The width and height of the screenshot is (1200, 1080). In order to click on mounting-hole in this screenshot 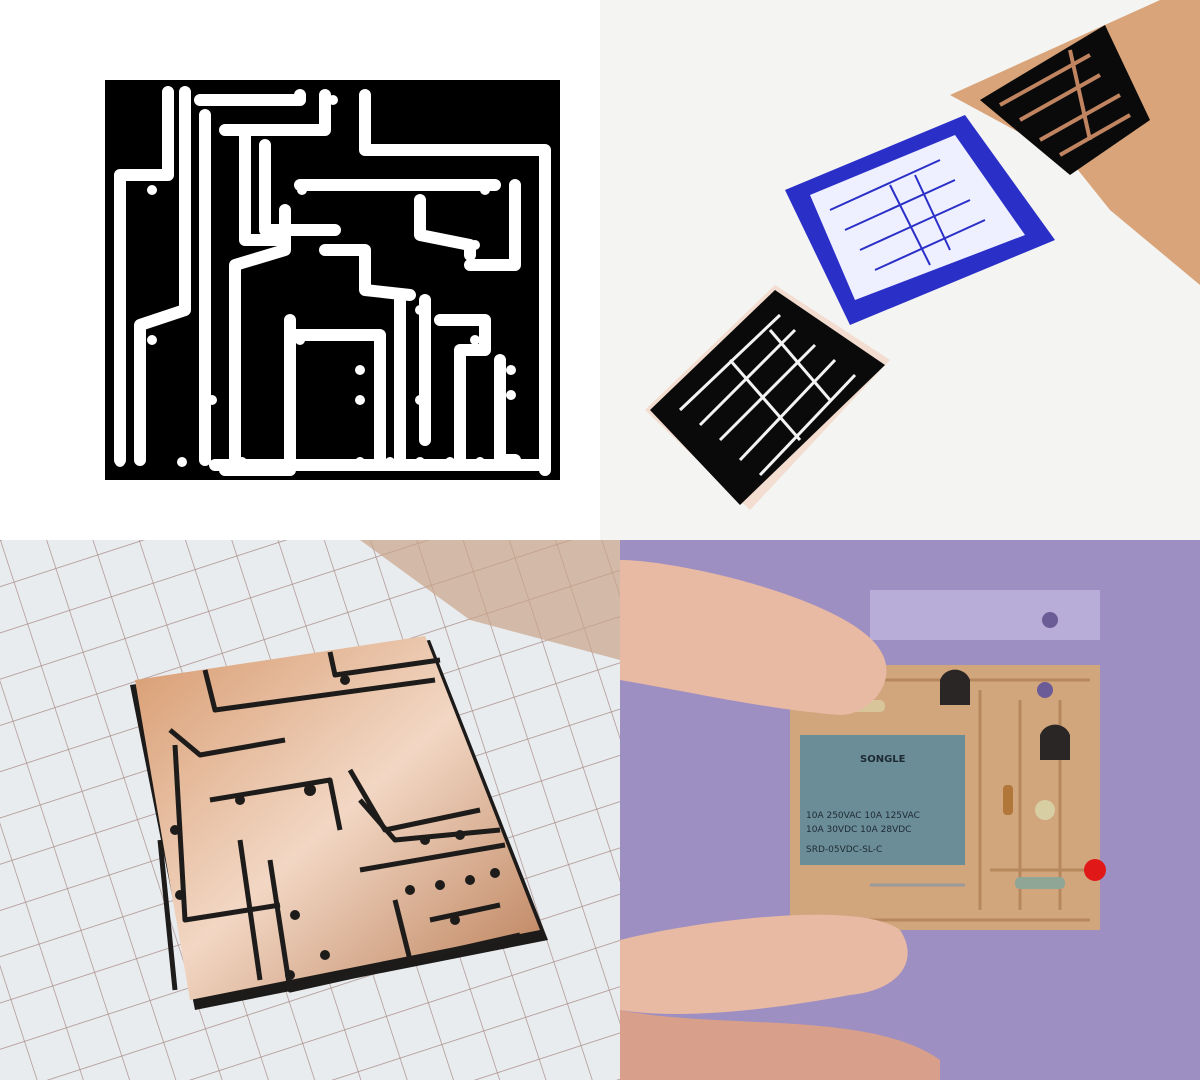, I will do `click(1050, 620)`.